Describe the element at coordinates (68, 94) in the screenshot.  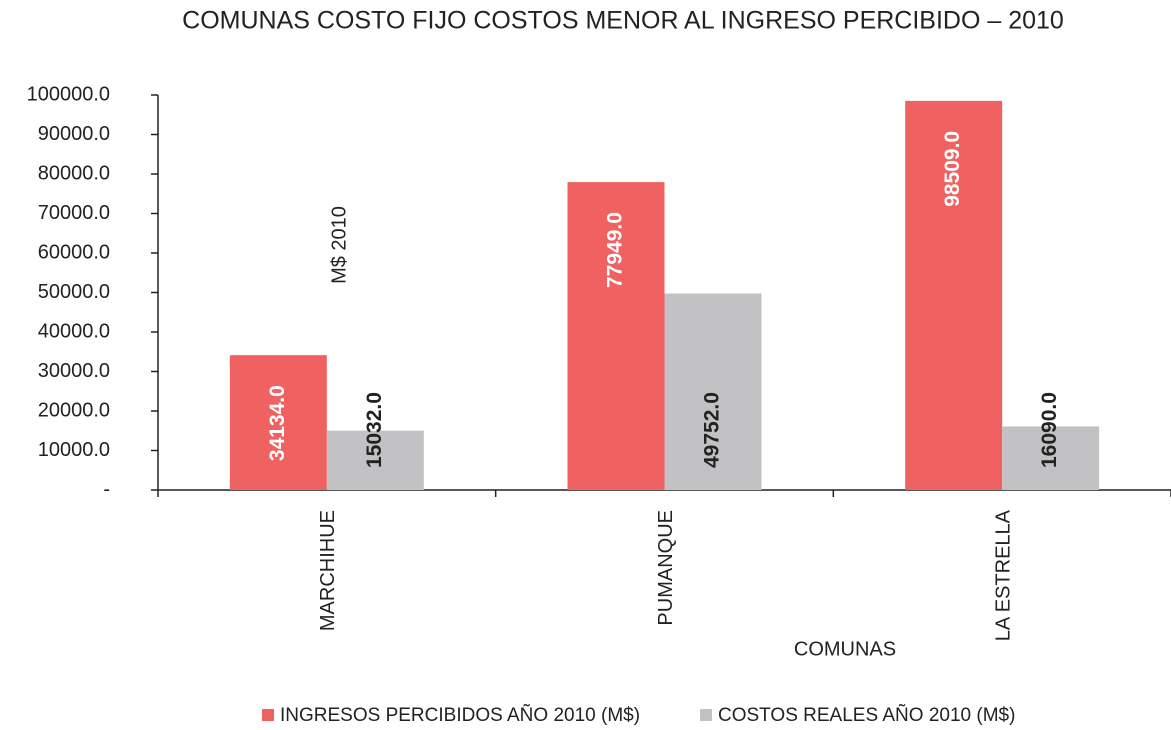
I see `y-tick-label: 100000.0` at that location.